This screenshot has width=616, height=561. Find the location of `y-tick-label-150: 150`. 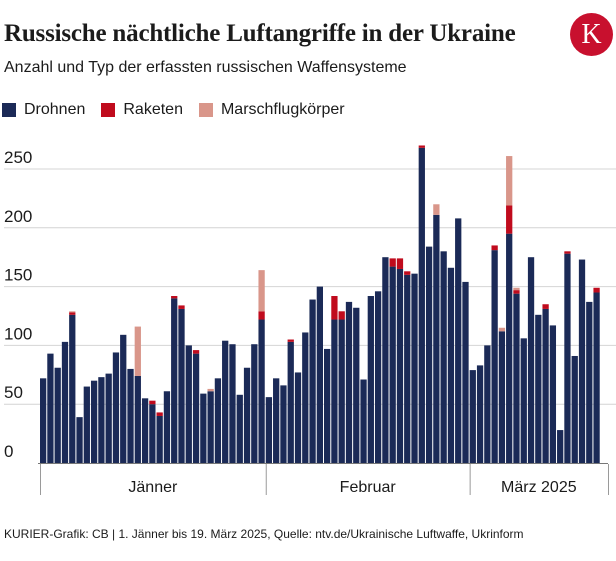

y-tick-label-150: 150 is located at coordinates (18, 275).